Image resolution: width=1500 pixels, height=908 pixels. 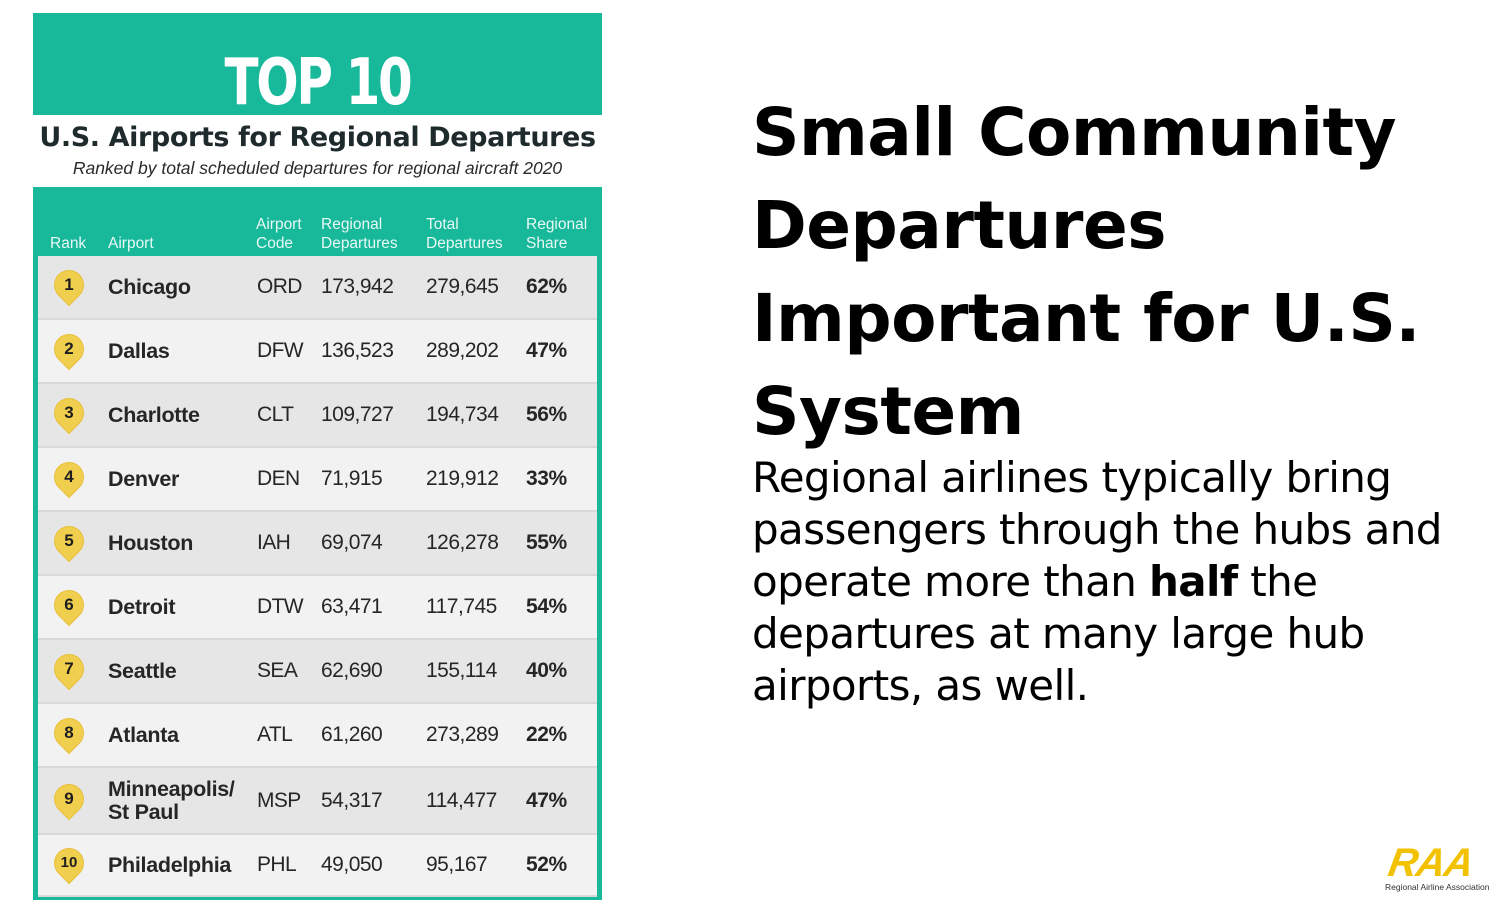 I want to click on total-departures: 194,734, so click(x=462, y=414).